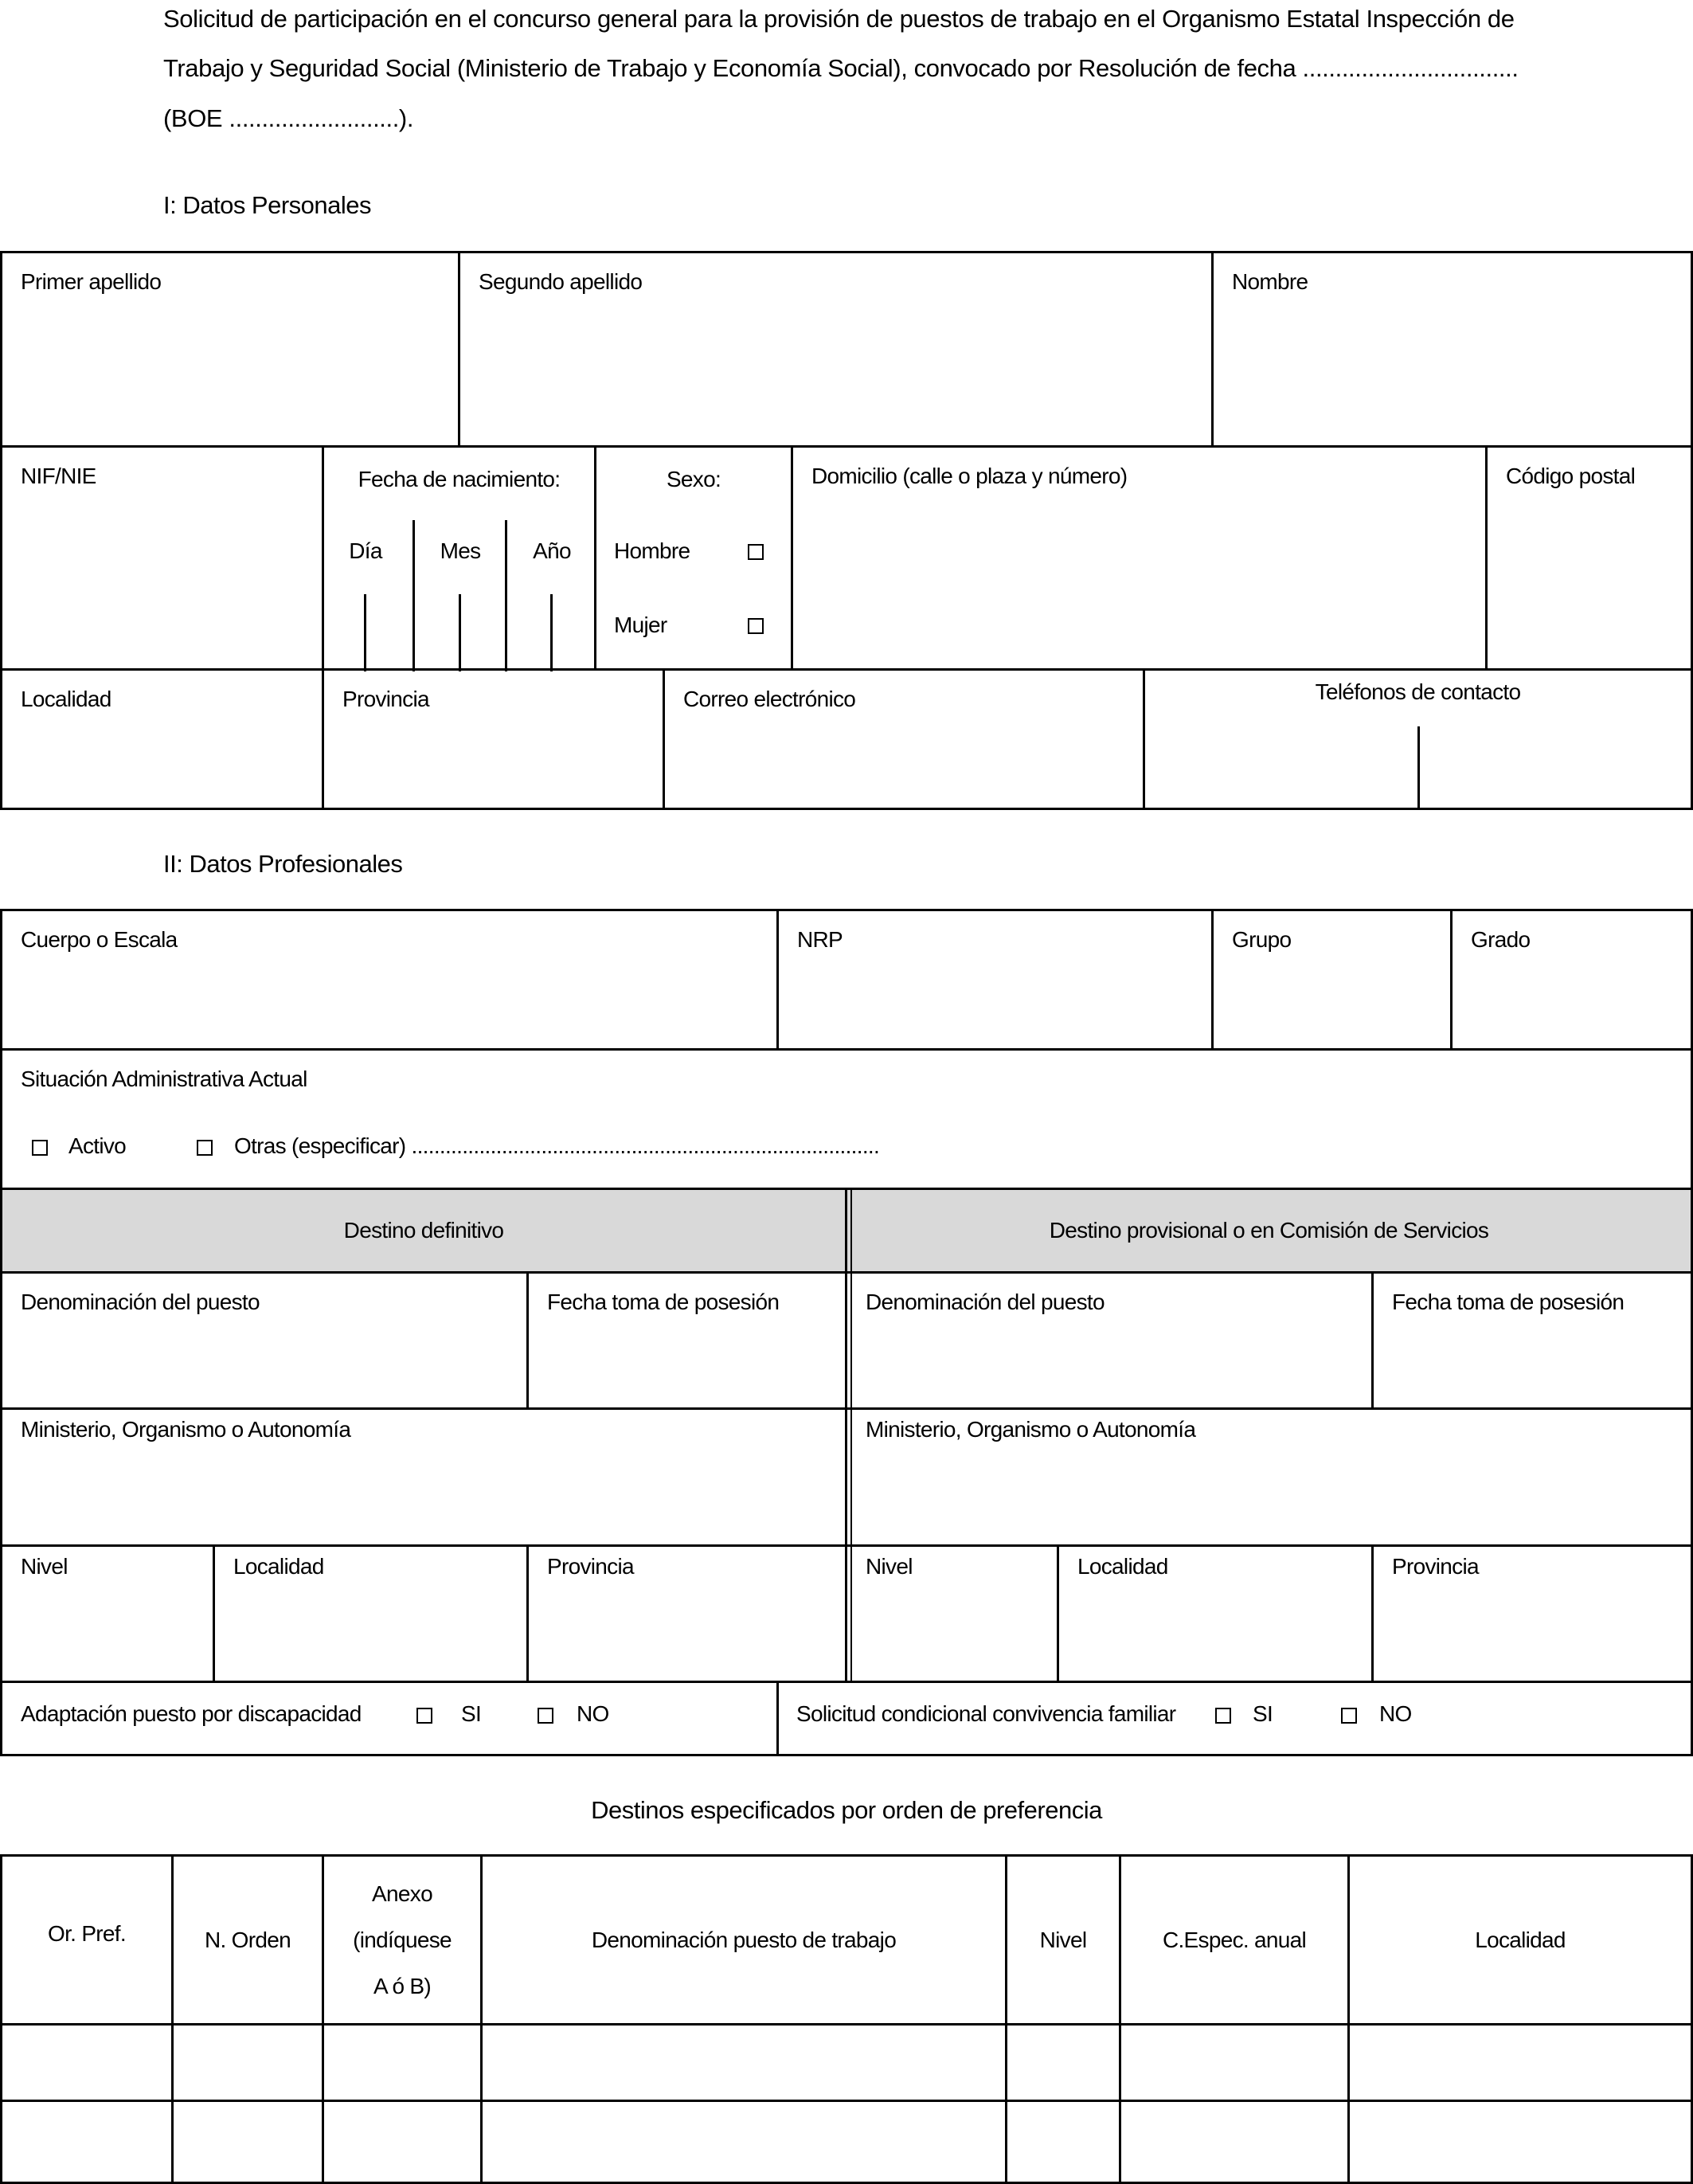 Image resolution: width=1693 pixels, height=2184 pixels. I want to click on label-mes: Mes, so click(460, 550).